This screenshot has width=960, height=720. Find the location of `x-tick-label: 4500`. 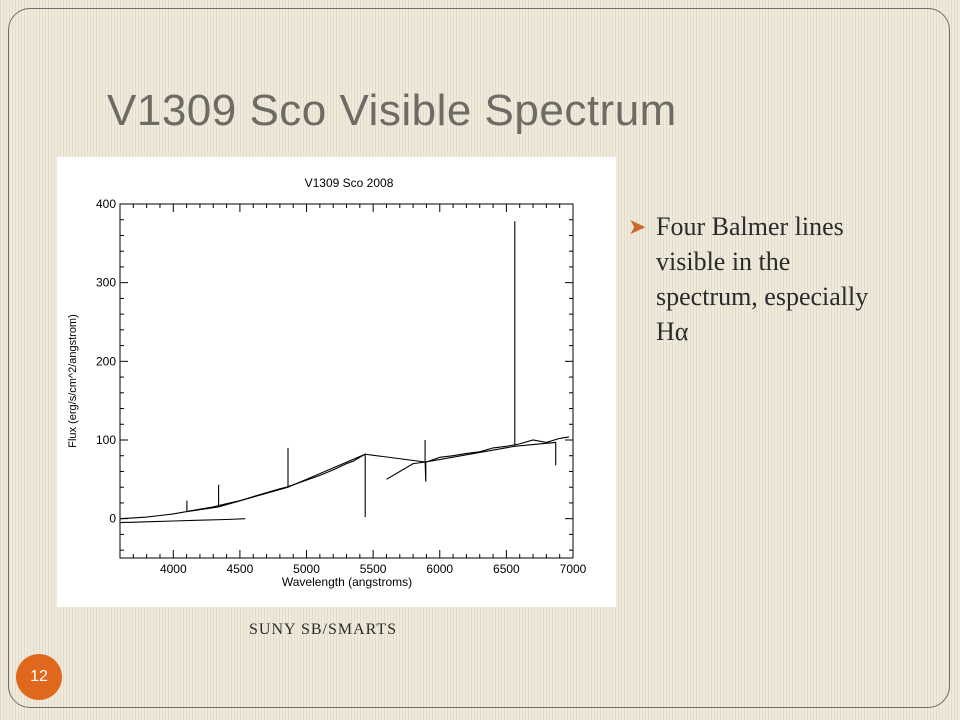

x-tick-label: 4500 is located at coordinates (240, 569).